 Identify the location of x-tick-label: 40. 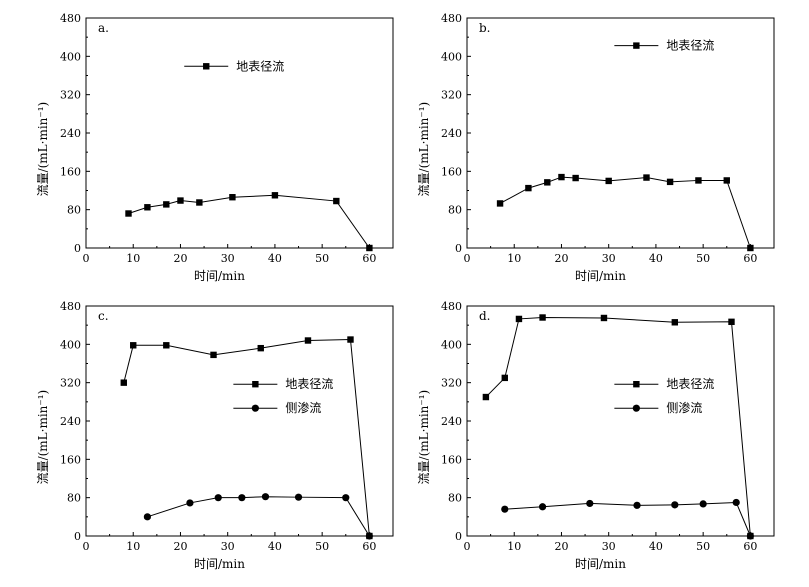
(656, 546).